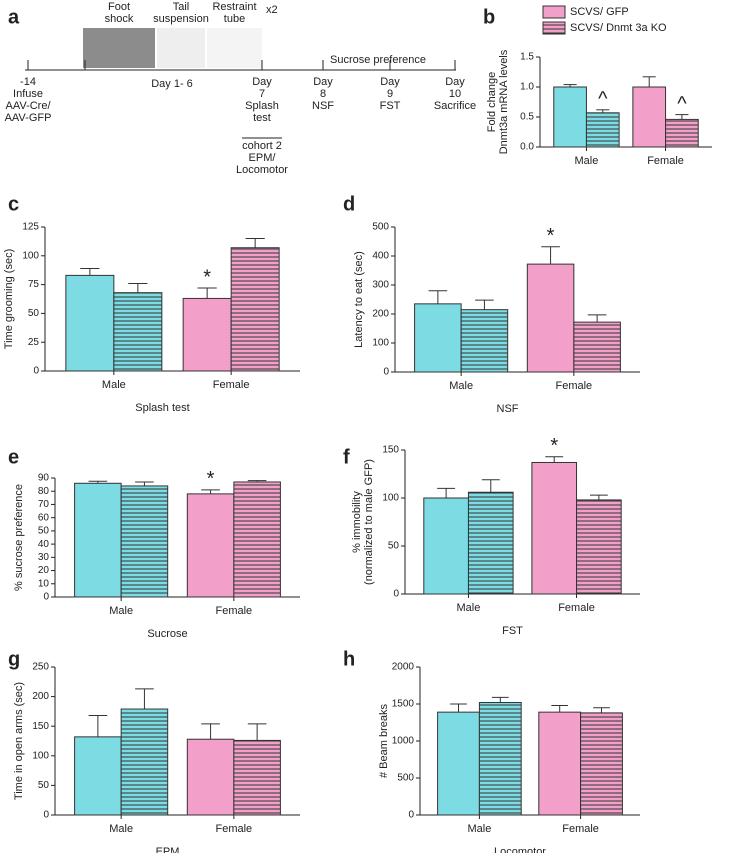  What do you see at coordinates (19, 537) in the screenshot?
I see `y-axis-label: % sucrose preference` at bounding box center [19, 537].